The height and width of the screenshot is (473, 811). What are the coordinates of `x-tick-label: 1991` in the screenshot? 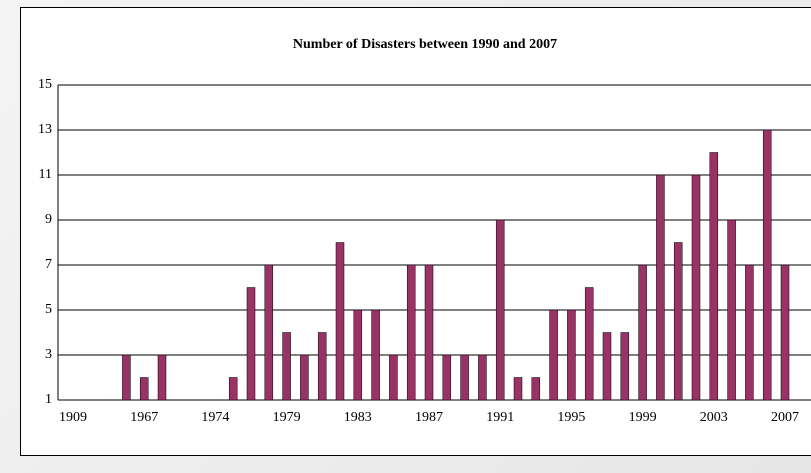 It's located at (500, 417).